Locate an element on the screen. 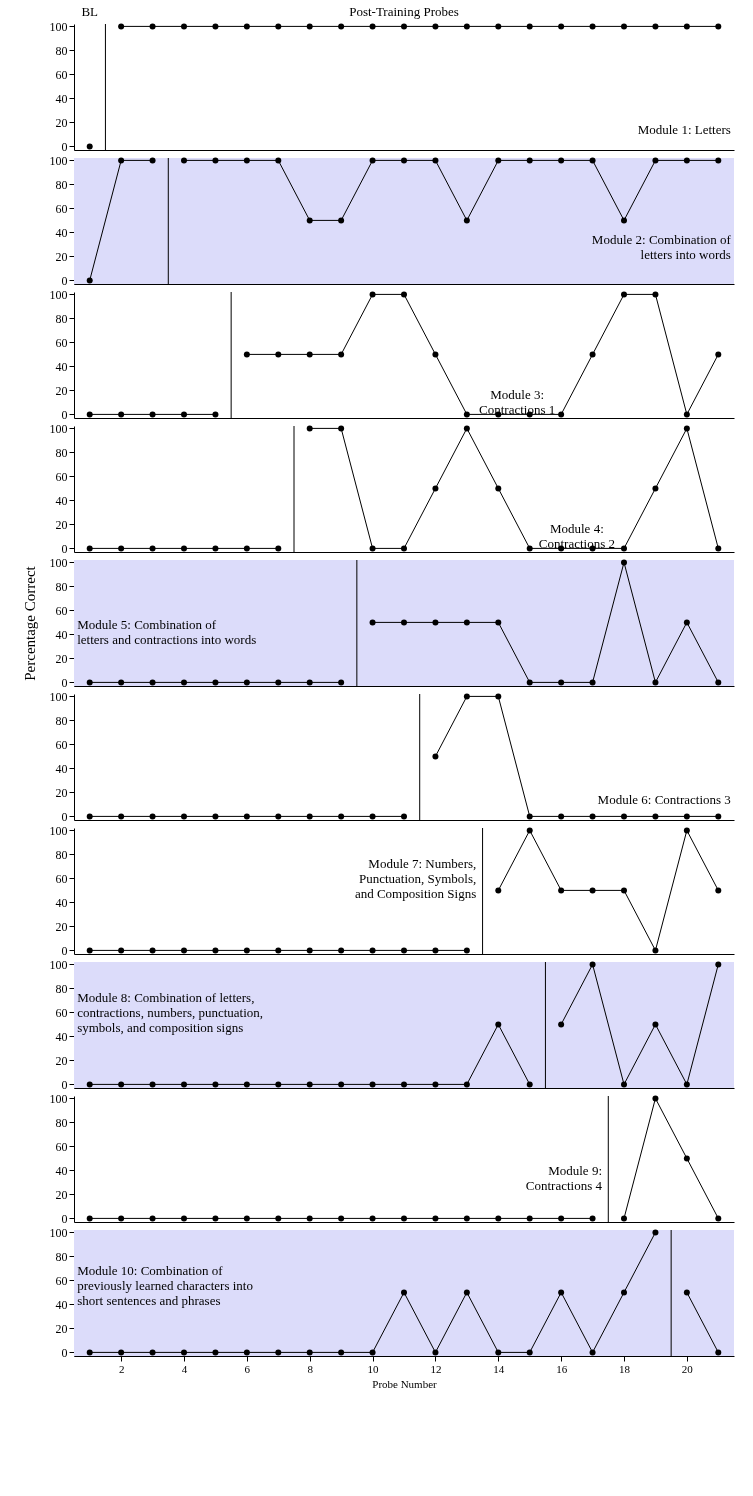 This screenshot has height=1496, width=753. x-tick-label: 8 is located at coordinates (310, 1368).